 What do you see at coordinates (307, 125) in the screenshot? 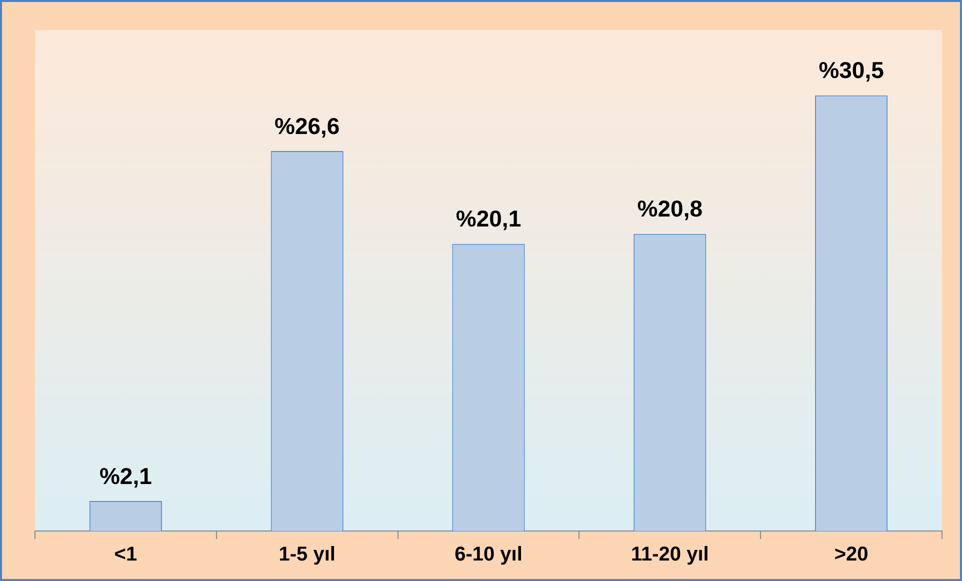
I see `data-label: %26,6` at bounding box center [307, 125].